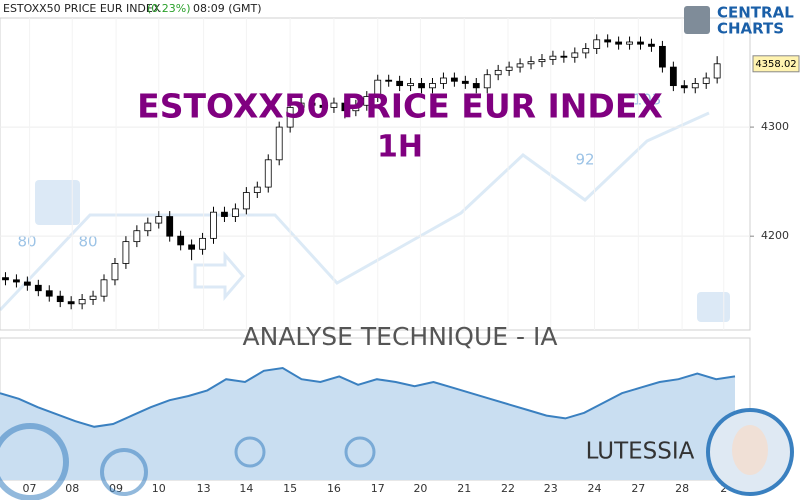 This screenshot has height=500, width=800. I want to click on brand: LUTESSIA, so click(640, 452).